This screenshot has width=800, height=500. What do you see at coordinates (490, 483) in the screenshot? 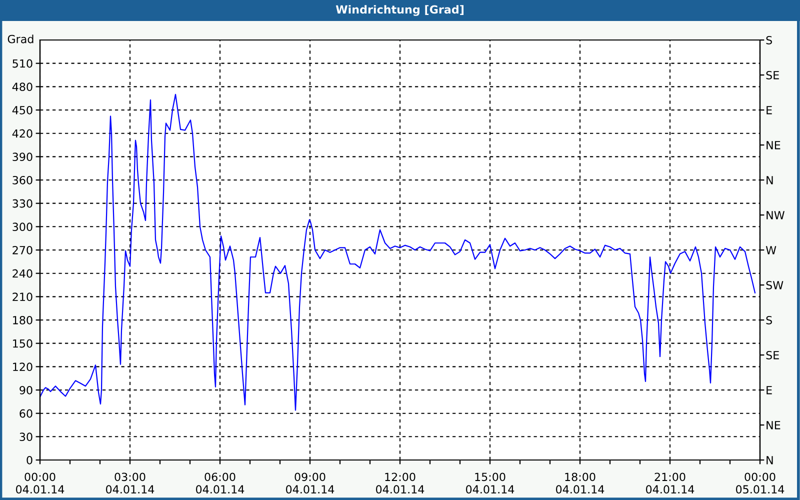
I see `x-tick-label: 15:00 04.01.14` at bounding box center [490, 483].